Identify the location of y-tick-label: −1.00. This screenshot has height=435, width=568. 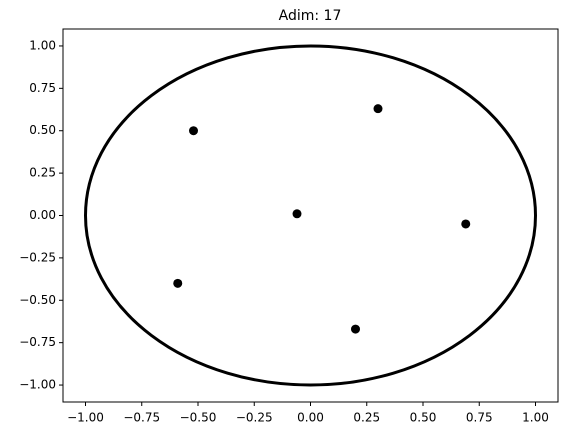
(37, 385).